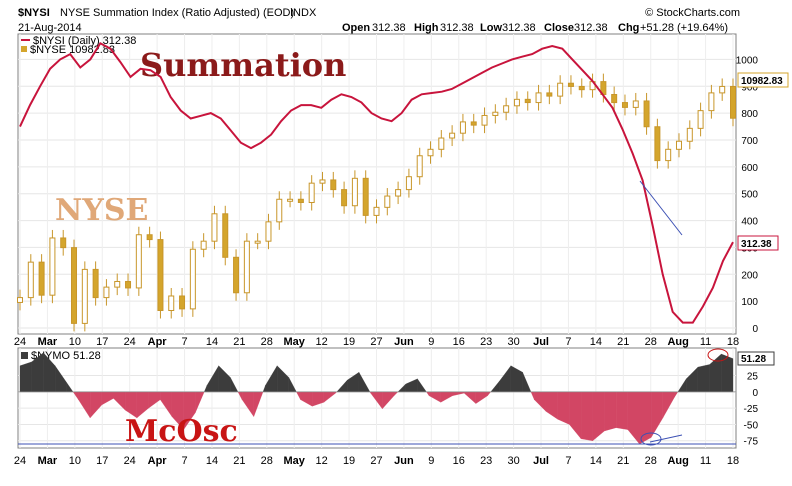 The width and height of the screenshot is (792, 486). What do you see at coordinates (404, 342) in the screenshot?
I see `x-tick-label: Jun` at bounding box center [404, 342].